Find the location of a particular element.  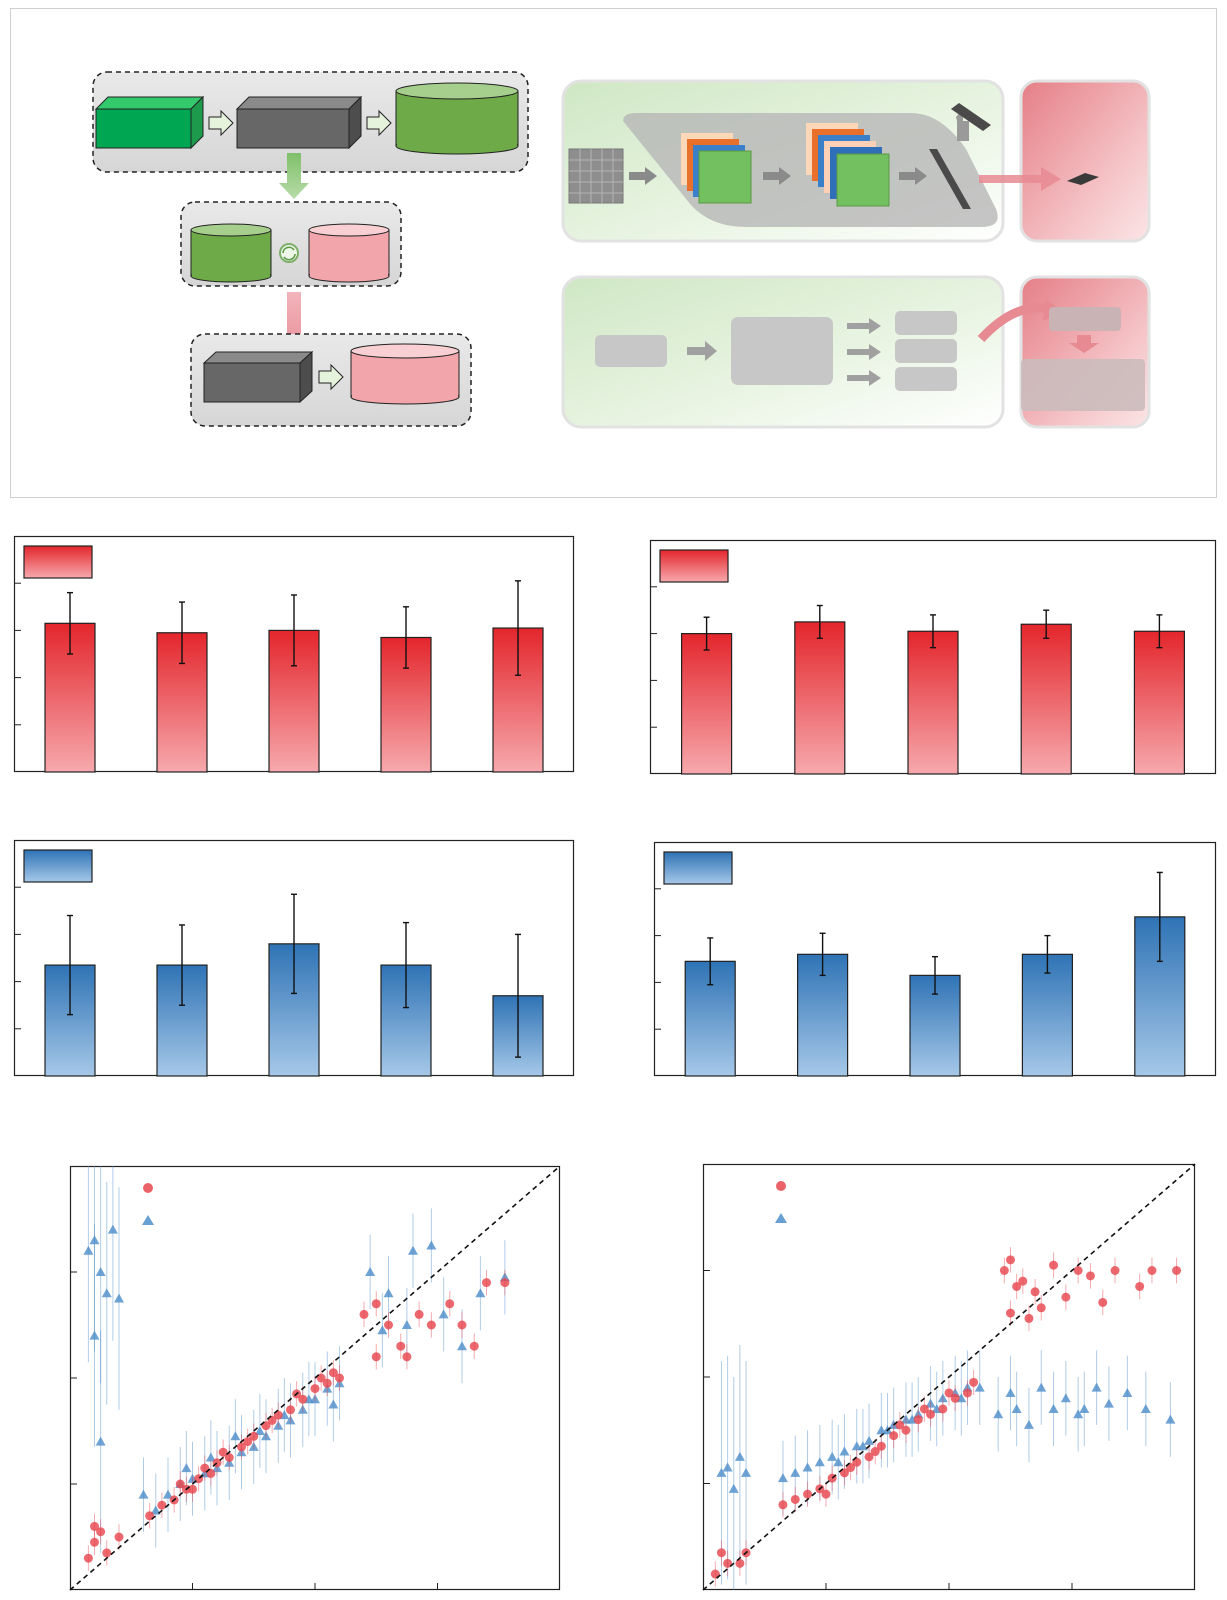

top-pipeline-group is located at coordinates (310, 122).